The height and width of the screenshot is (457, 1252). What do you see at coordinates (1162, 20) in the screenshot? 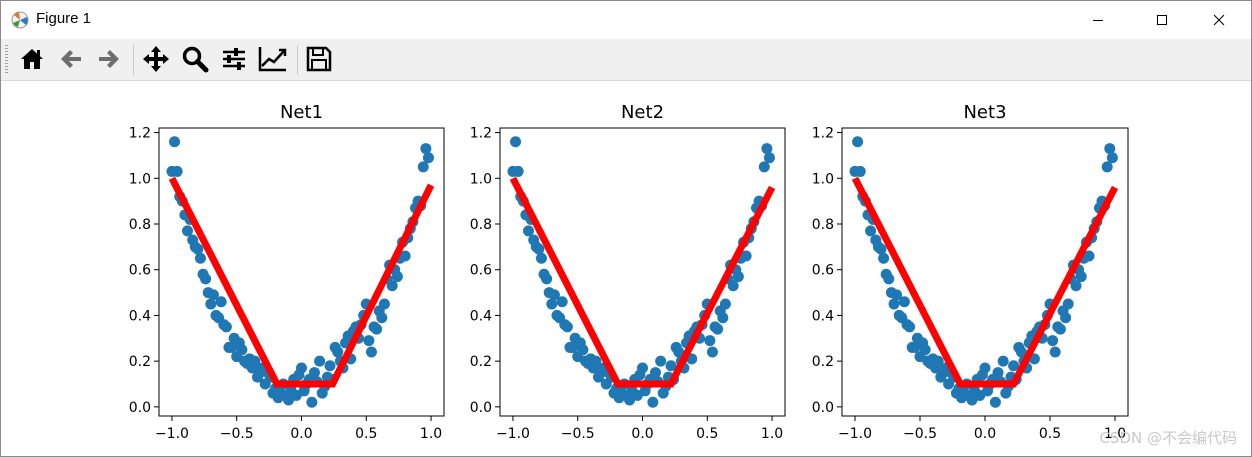
I see `maximize-button` at bounding box center [1162, 20].